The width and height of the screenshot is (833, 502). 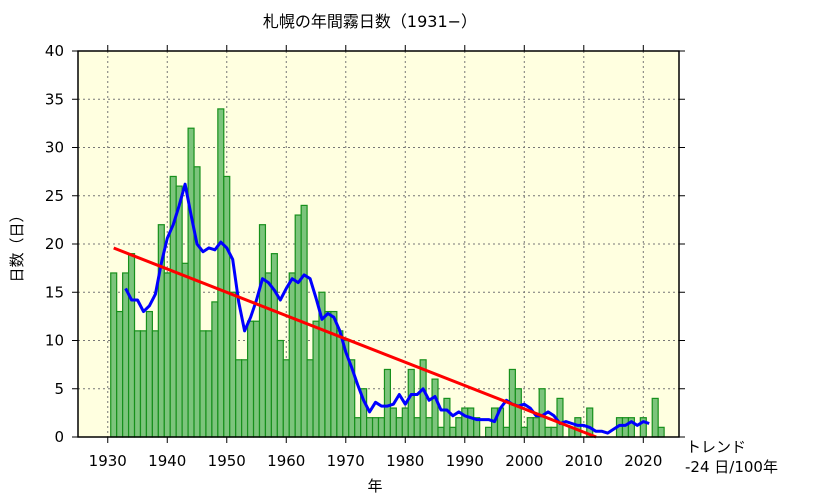 I want to click on bar-1982, so click(x=417, y=427).